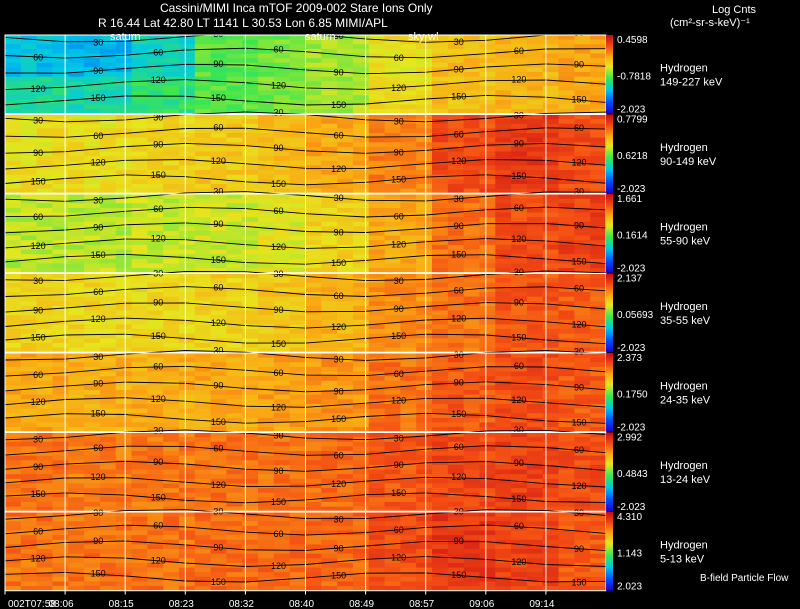 This screenshot has height=609, width=800. I want to click on colorbar-mid-label: 0.1614, so click(632, 235).